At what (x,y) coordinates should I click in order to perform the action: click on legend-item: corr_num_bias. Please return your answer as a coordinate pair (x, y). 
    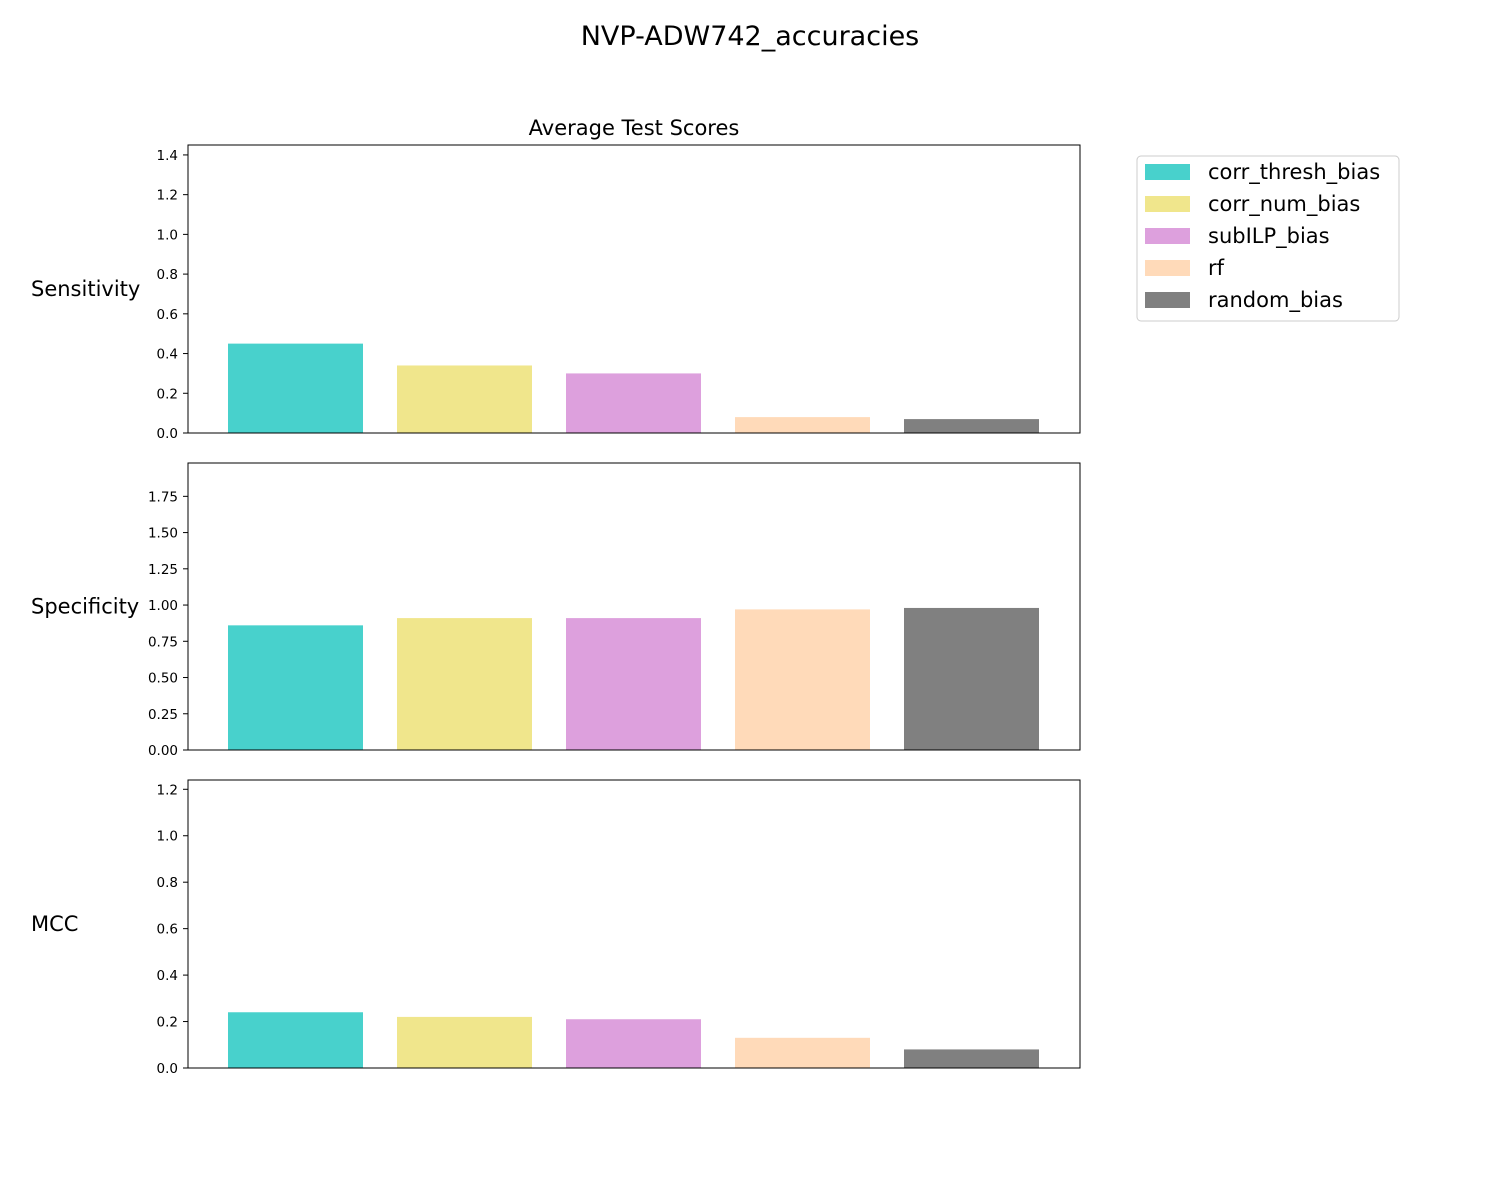
    Looking at the image, I should click on (1252, 204).